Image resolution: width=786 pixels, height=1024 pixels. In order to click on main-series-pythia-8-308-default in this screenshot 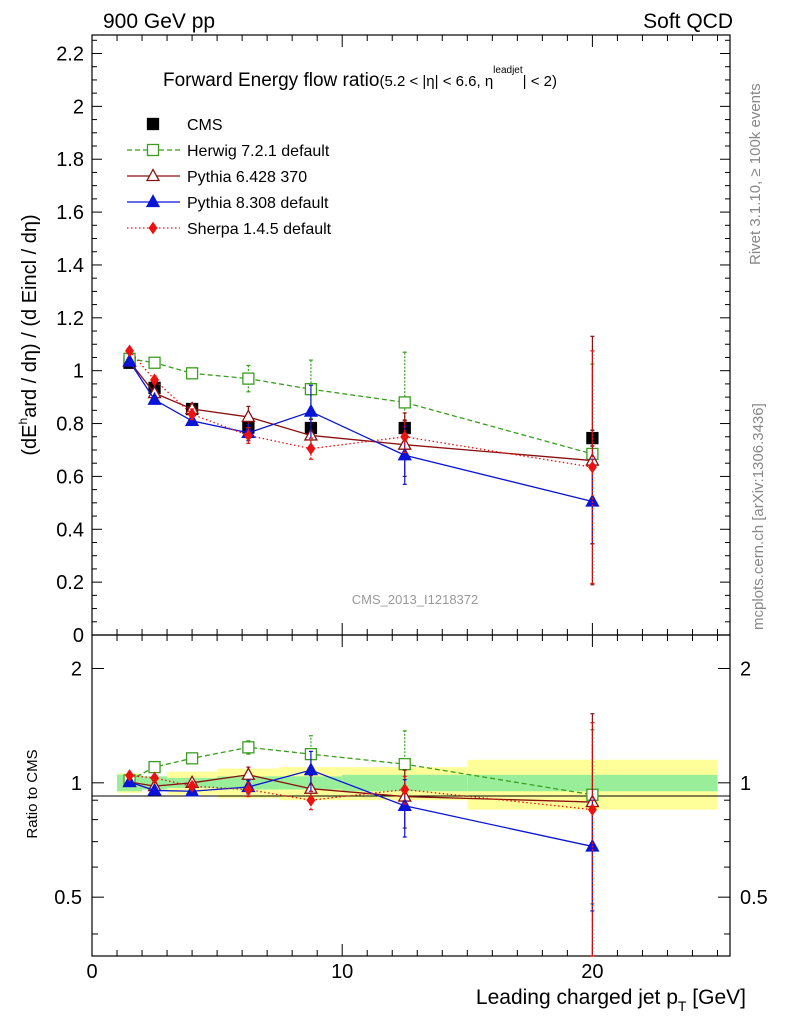, I will do `click(361, 449)`.